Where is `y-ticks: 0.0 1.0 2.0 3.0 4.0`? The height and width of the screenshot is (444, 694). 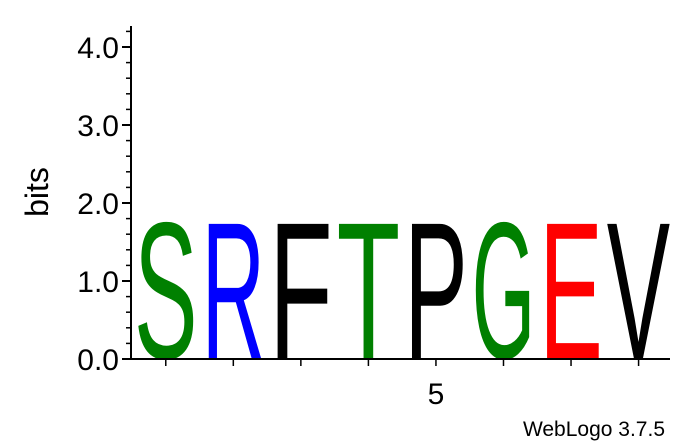
y-ticks: 0.0 1.0 2.0 3.0 4.0 is located at coordinates (104, 203).